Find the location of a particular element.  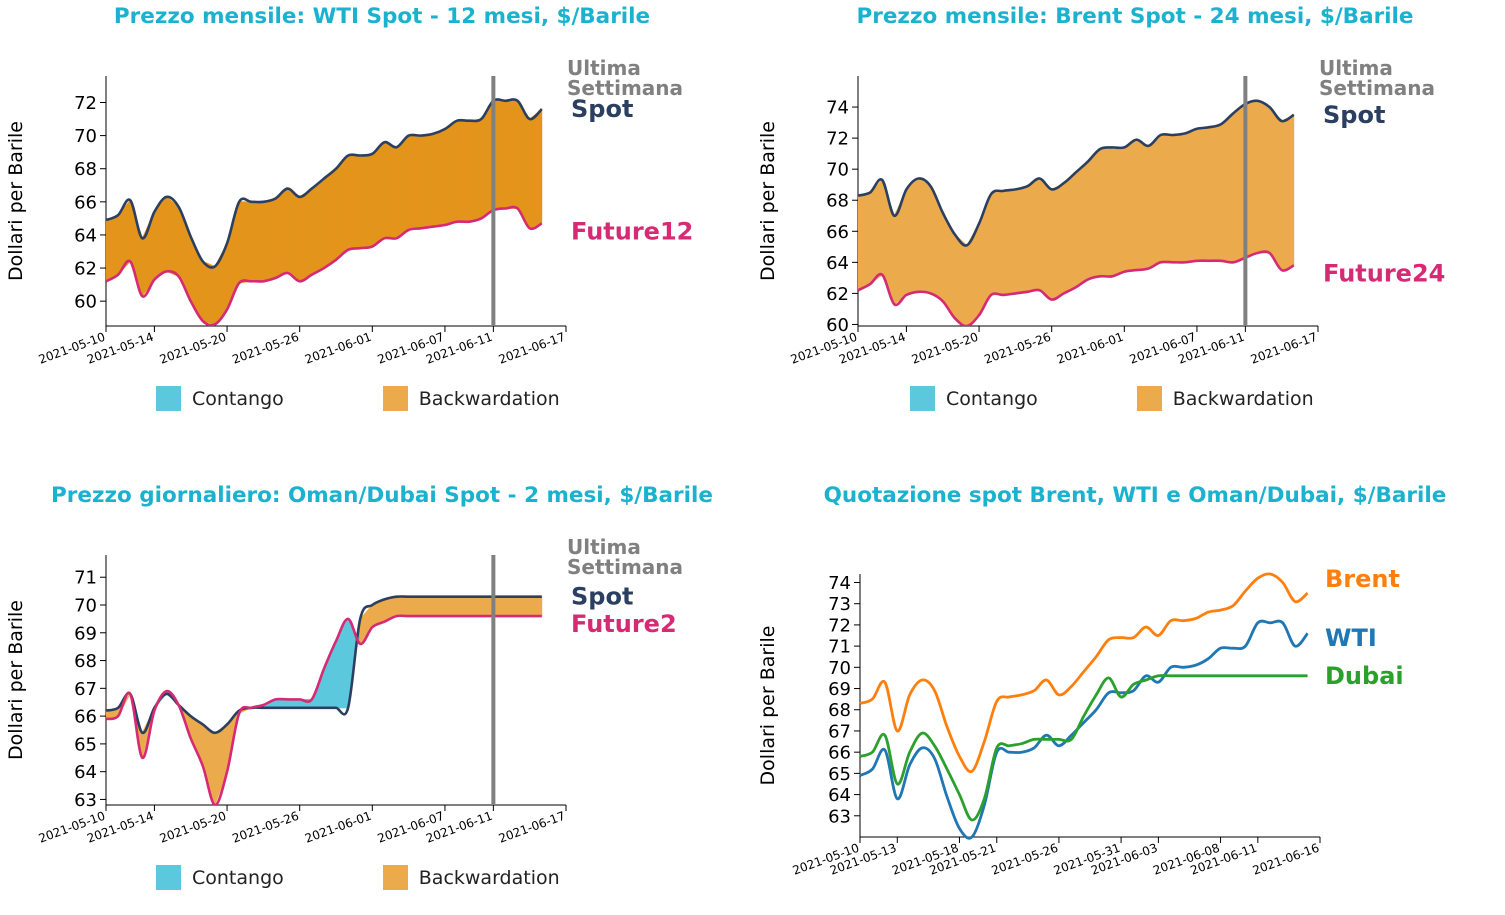

x-tick-label: 2021-05-20 is located at coordinates (193, 827).